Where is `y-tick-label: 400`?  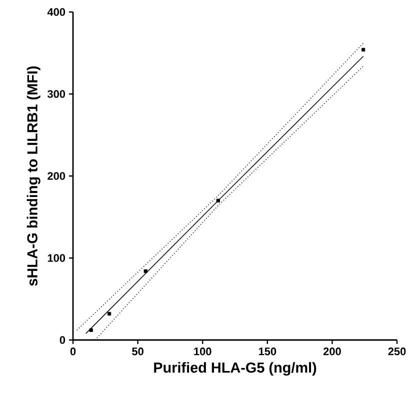
y-tick-label: 400 is located at coordinates (56, 12).